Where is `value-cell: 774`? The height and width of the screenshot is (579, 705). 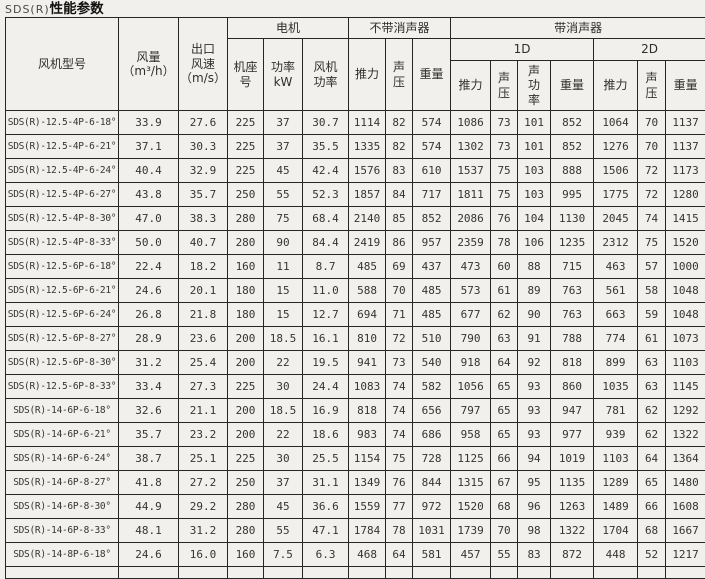
value-cell: 774 is located at coordinates (616, 339).